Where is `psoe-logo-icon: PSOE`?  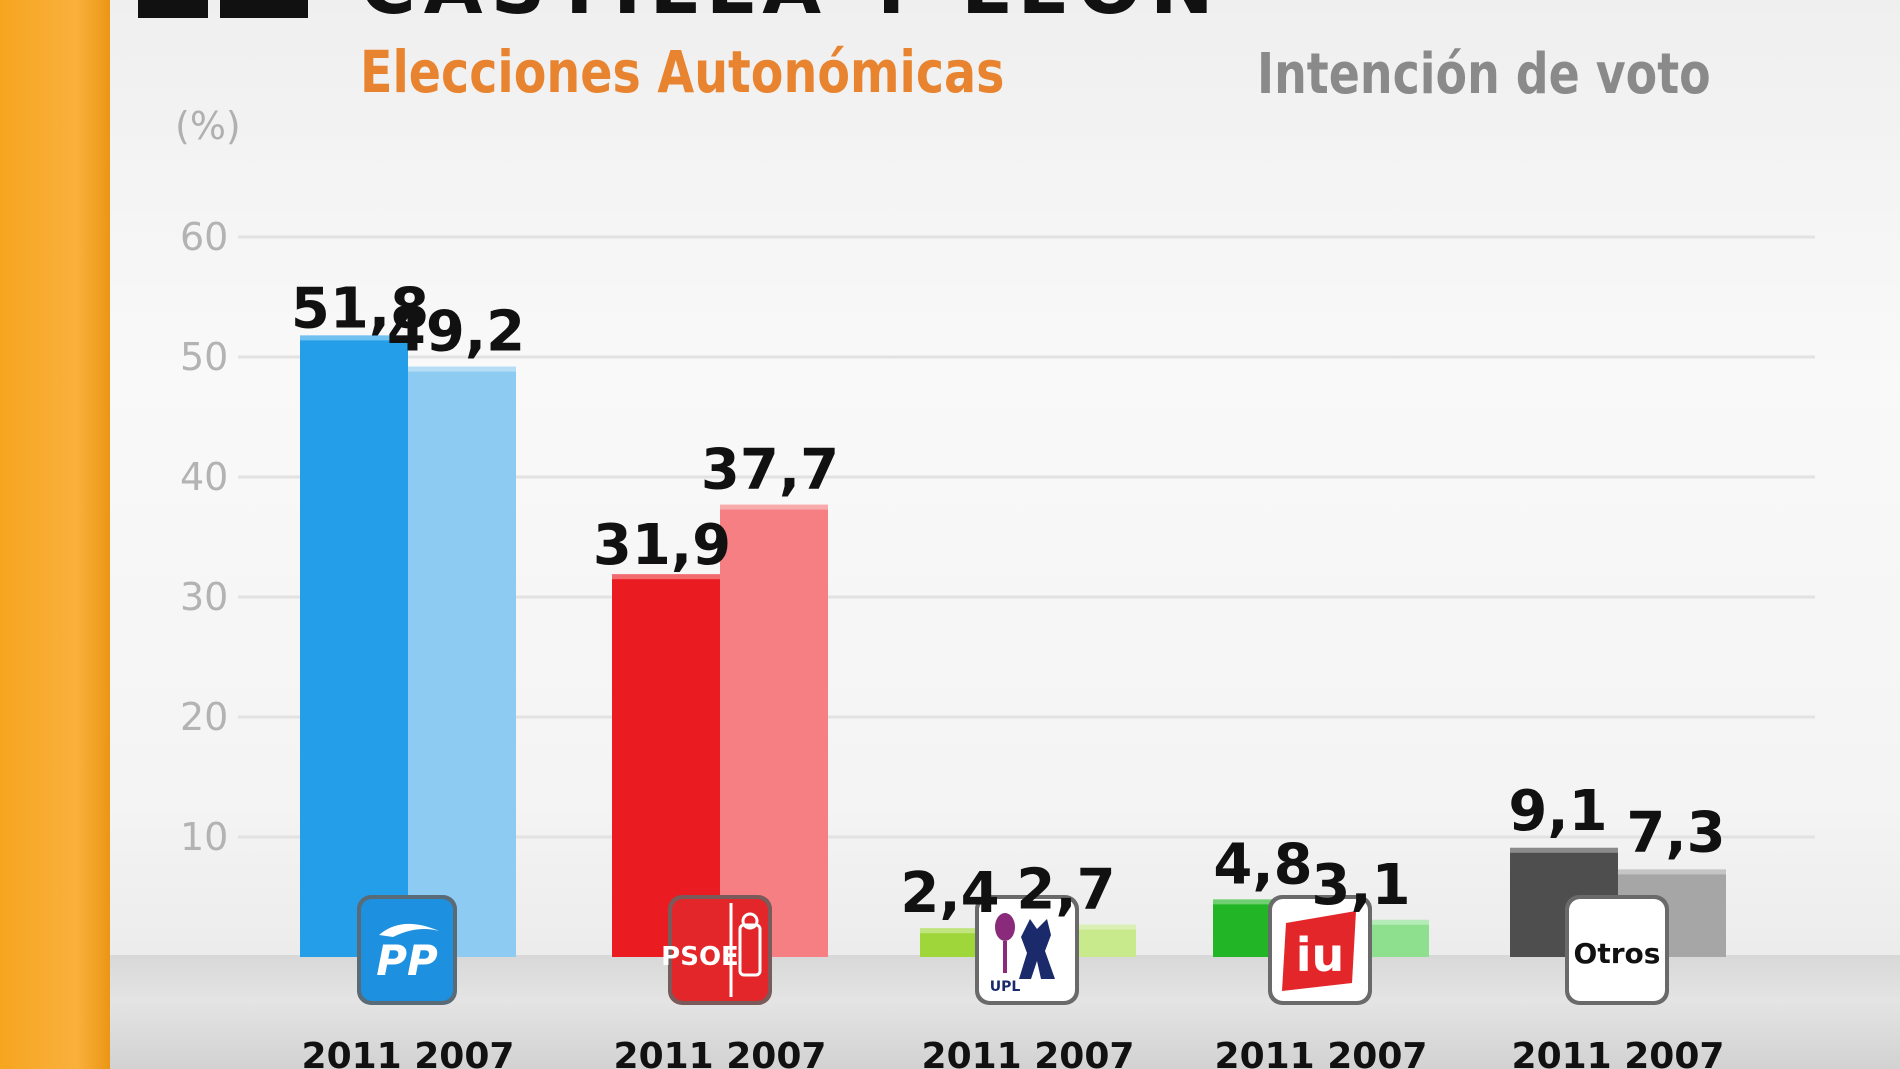
psoe-logo-icon: PSOE is located at coordinates (716, 950).